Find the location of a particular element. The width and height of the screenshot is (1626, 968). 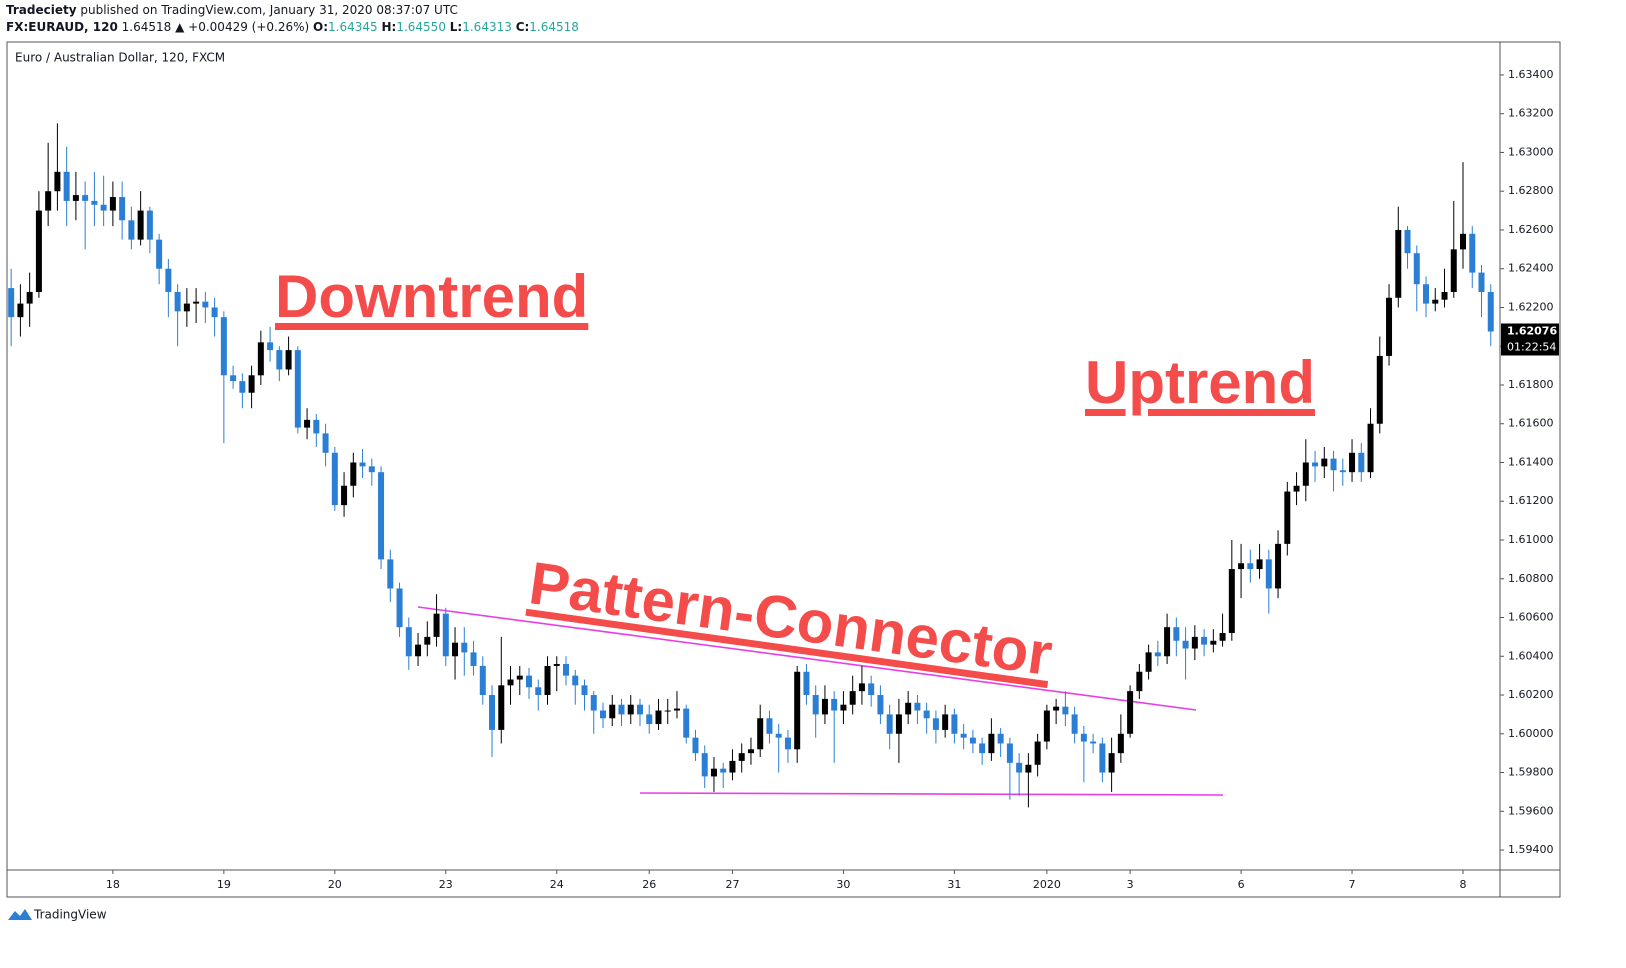

last-price-tag is located at coordinates (1530, 339).